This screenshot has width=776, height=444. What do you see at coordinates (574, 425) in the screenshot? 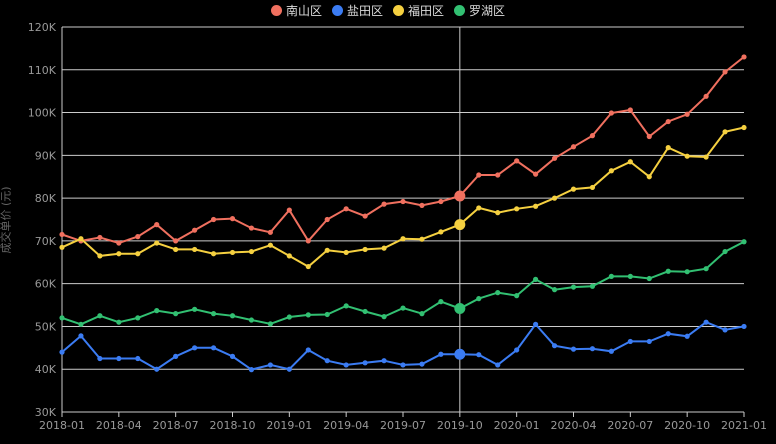
I see `x-tick-label: 2020-04` at bounding box center [574, 425].